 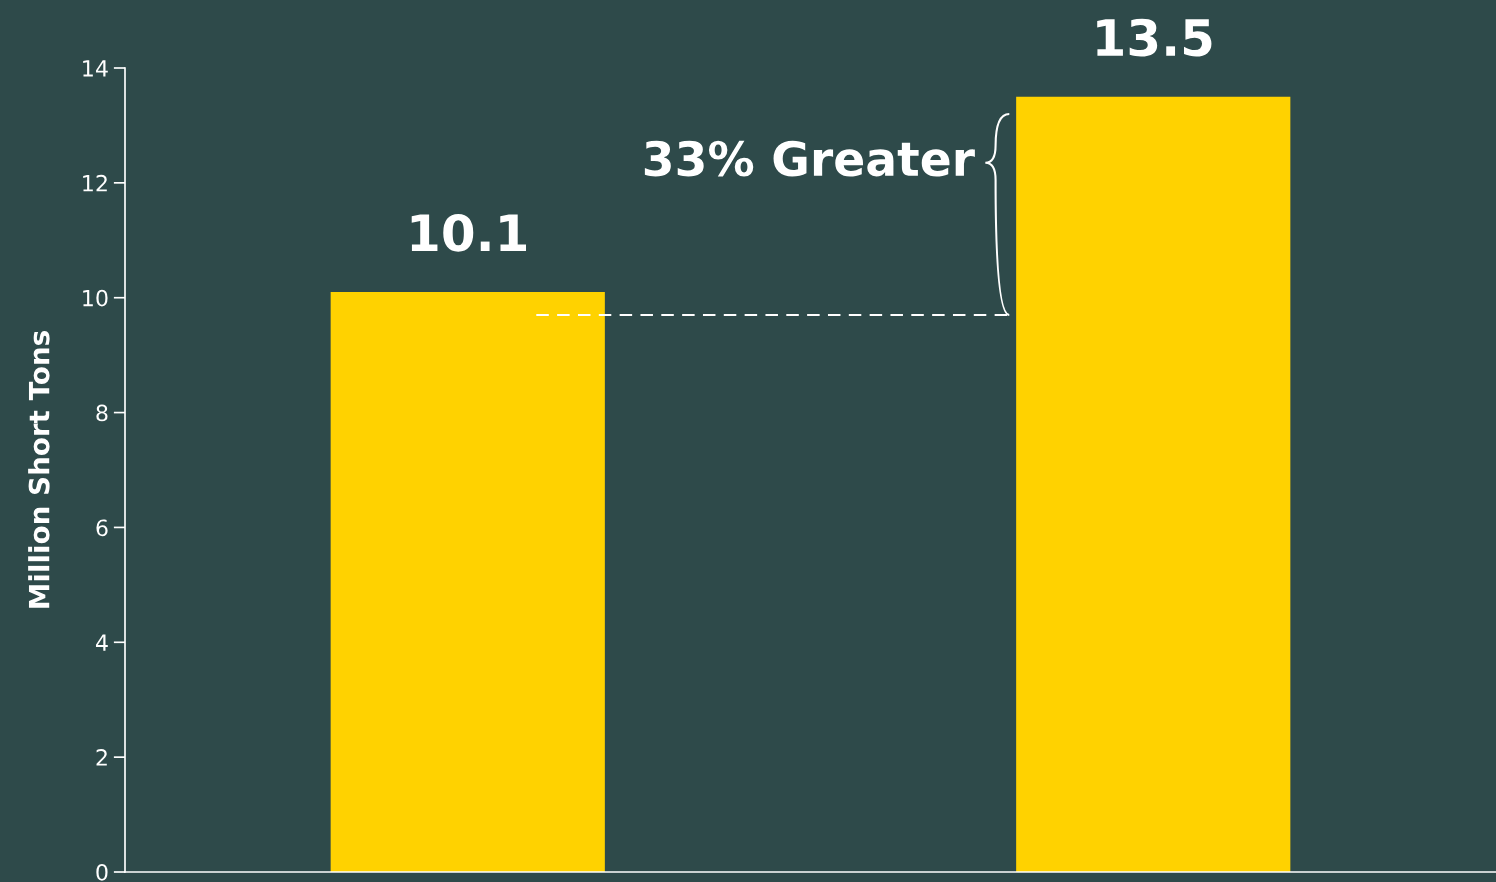 I want to click on y-tick-label: 8, so click(x=102, y=413).